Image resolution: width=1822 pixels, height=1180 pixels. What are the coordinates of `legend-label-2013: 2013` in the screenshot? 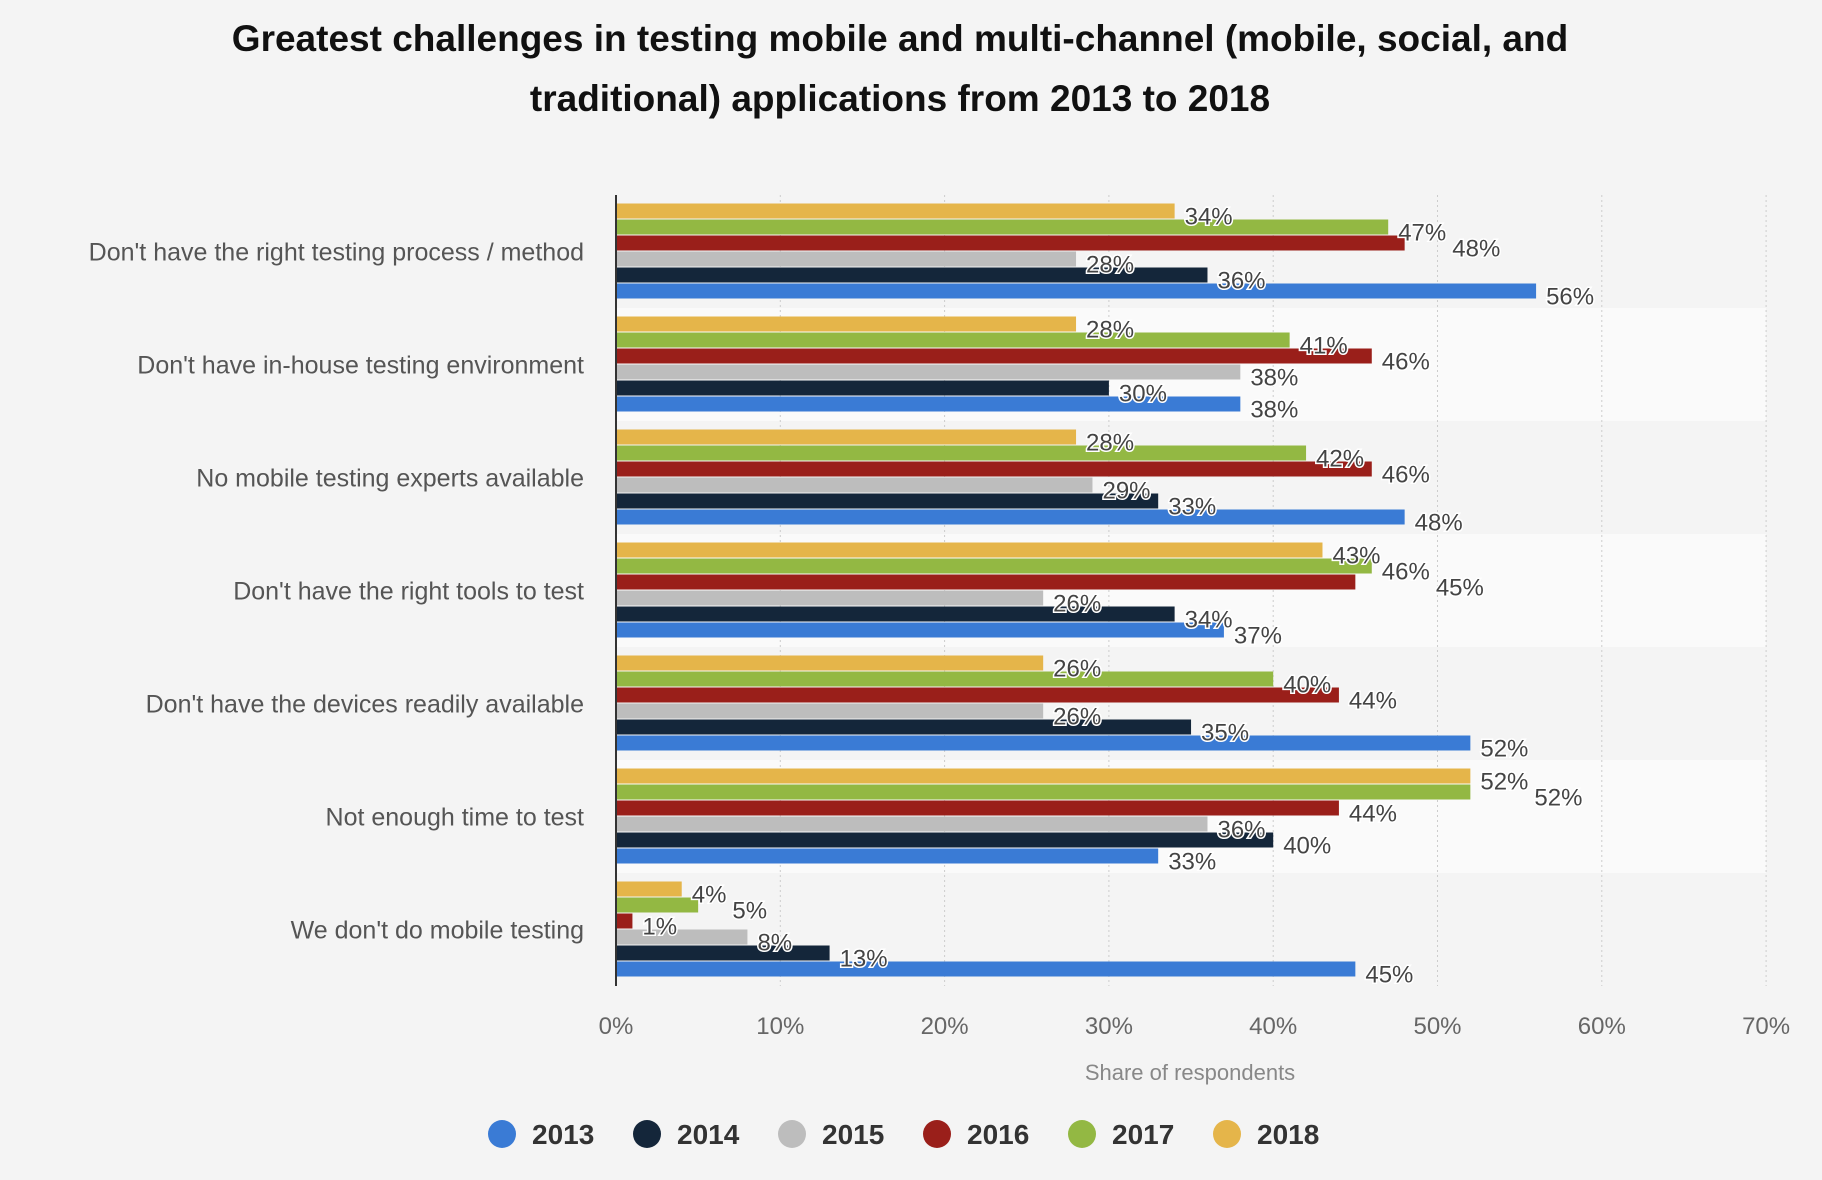 It's located at (563, 1134).